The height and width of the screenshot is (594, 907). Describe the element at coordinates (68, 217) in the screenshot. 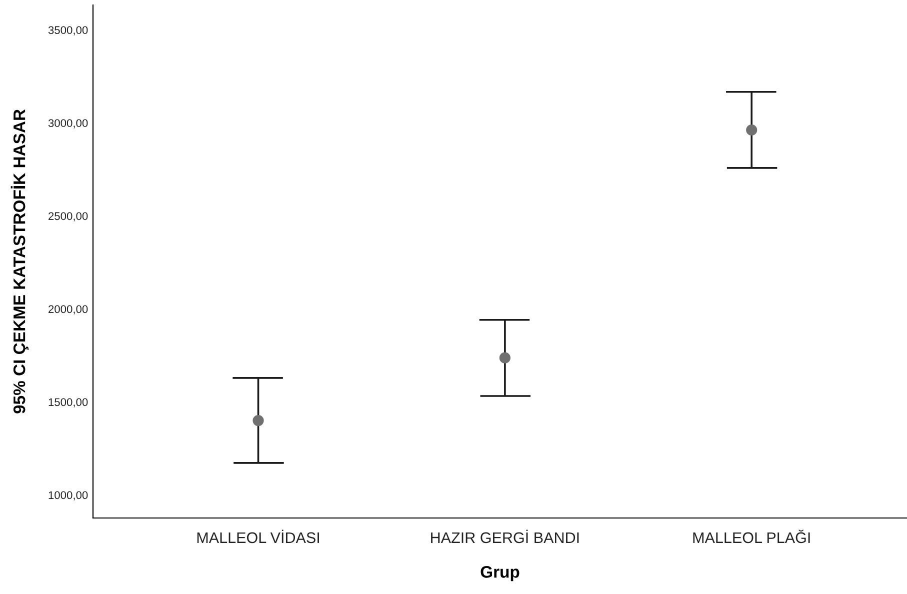

I see `y-tick-label: 2500,00` at that location.